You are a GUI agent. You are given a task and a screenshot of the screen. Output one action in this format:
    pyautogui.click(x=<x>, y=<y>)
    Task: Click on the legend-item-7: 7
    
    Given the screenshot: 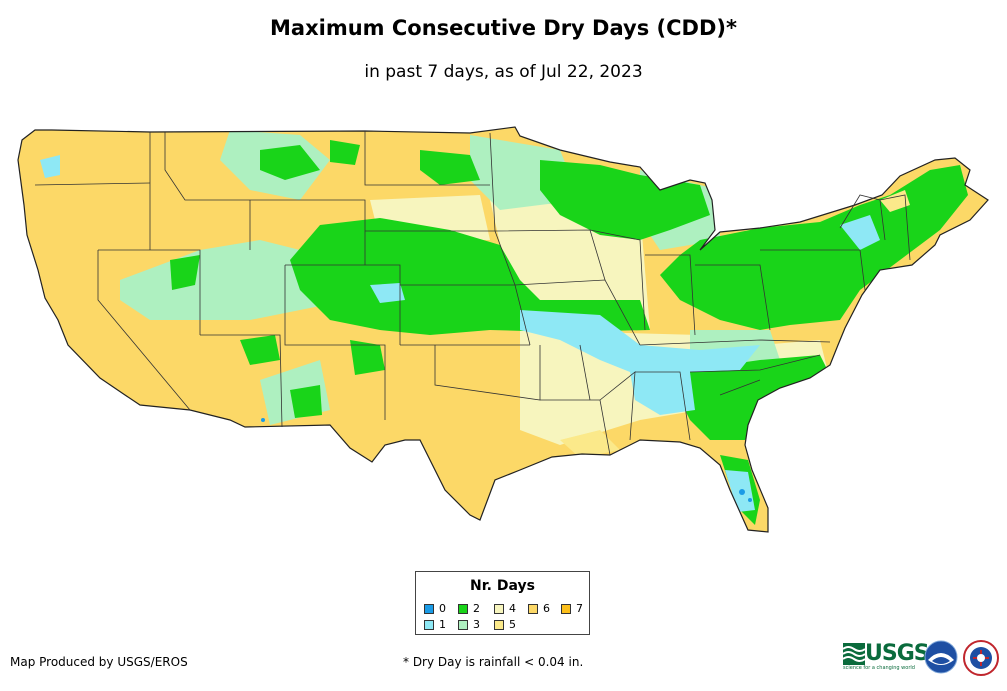 What is the action you would take?
    pyautogui.click(x=572, y=608)
    